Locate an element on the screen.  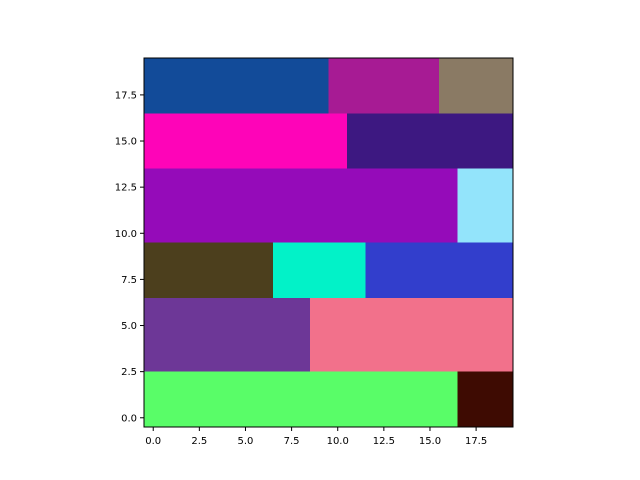
y-tick-label: 17.5 is located at coordinates (126, 95).